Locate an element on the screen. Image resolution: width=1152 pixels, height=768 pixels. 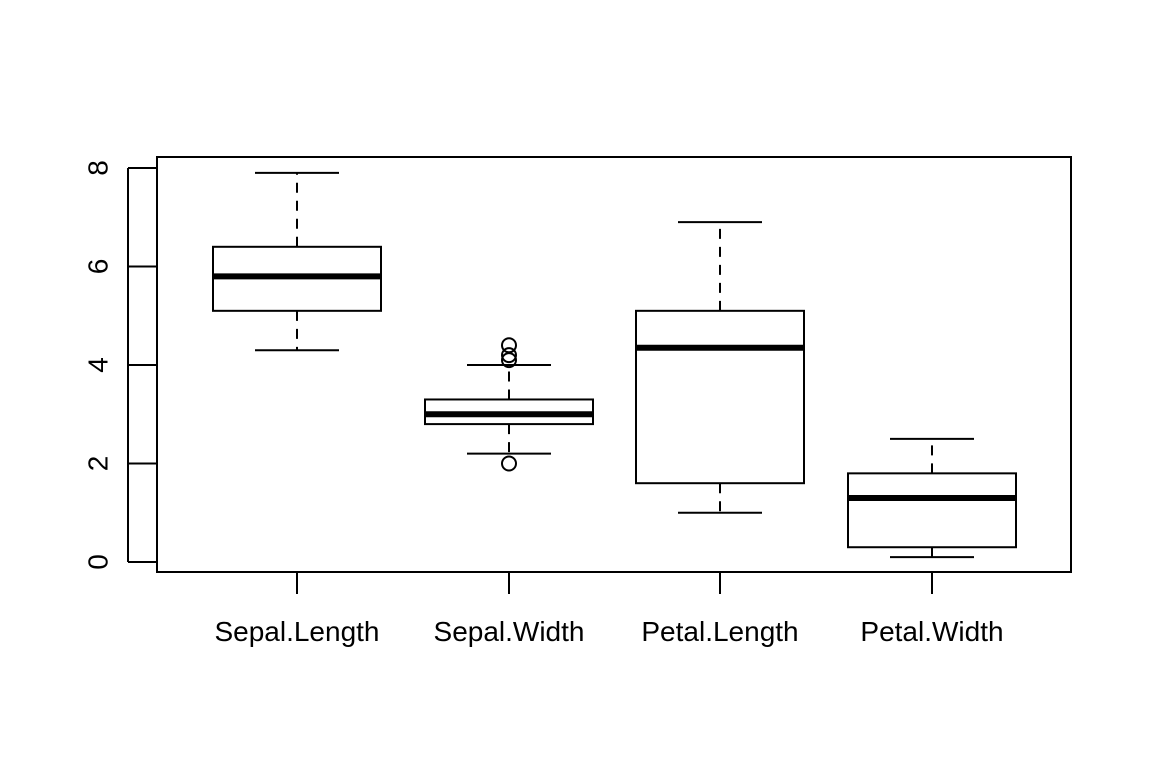
y-tick-label: 0 is located at coordinates (97, 562).